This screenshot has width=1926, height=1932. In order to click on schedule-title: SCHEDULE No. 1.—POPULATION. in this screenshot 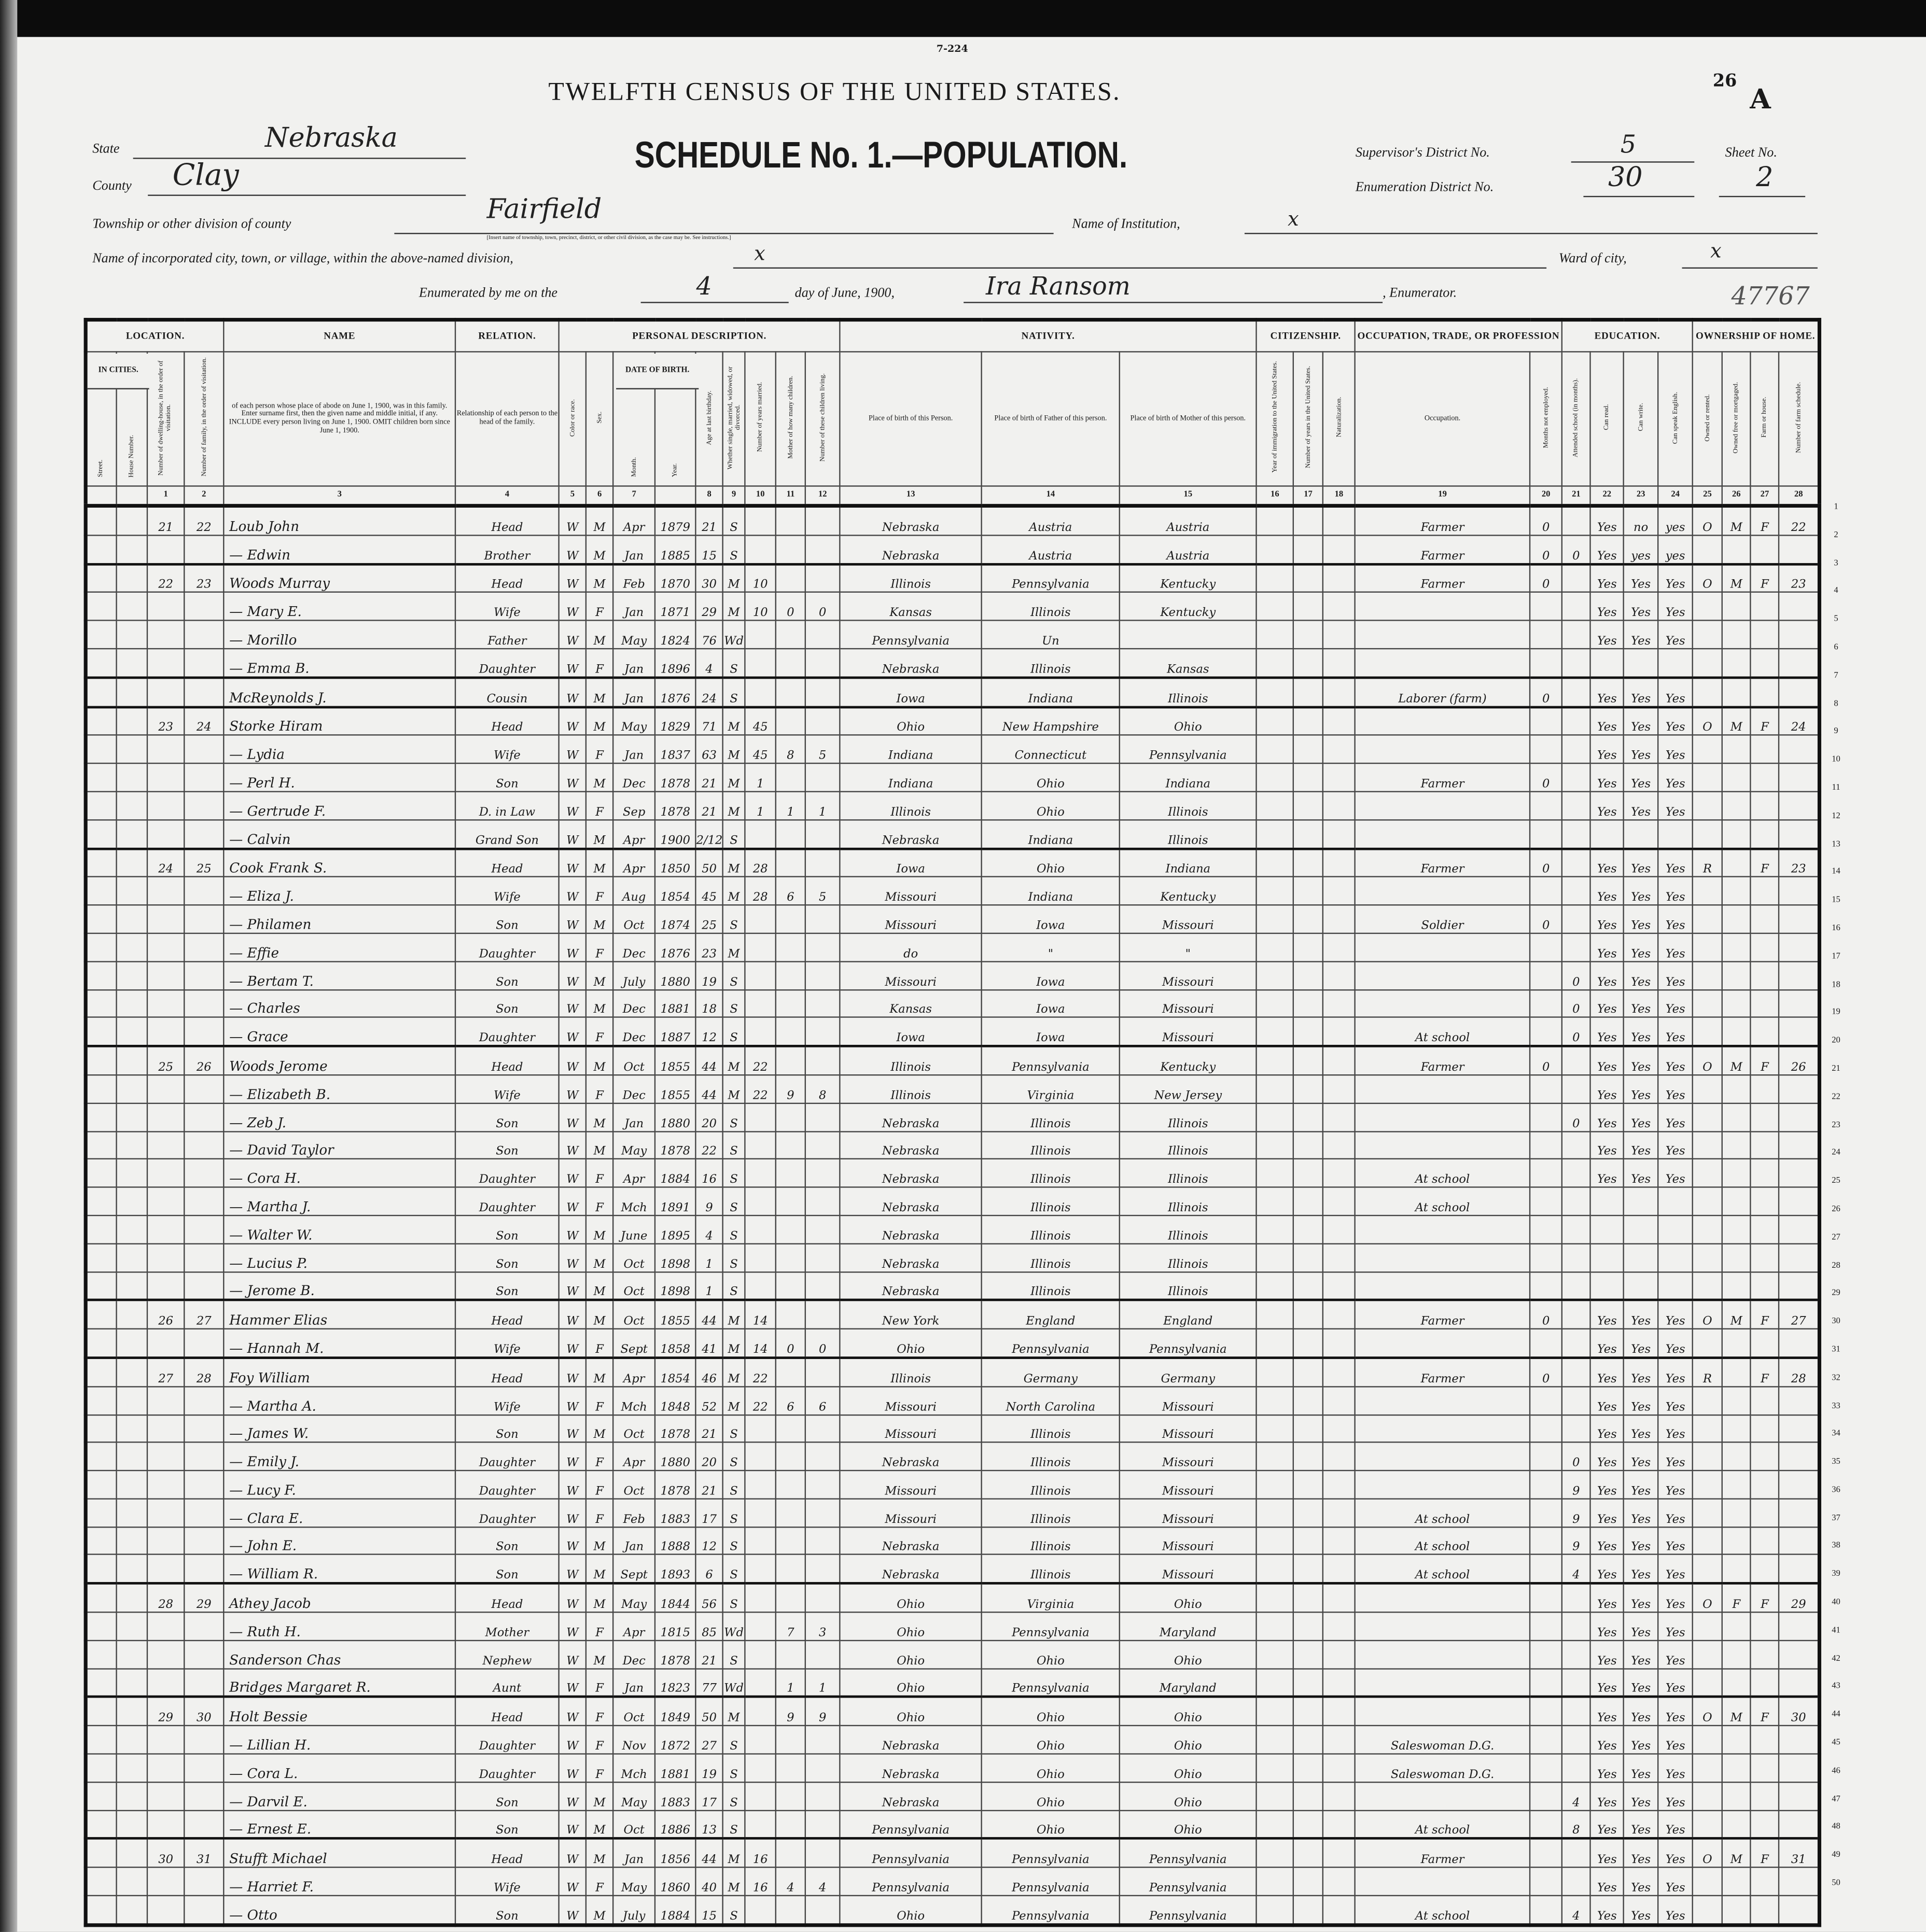, I will do `click(881, 155)`.